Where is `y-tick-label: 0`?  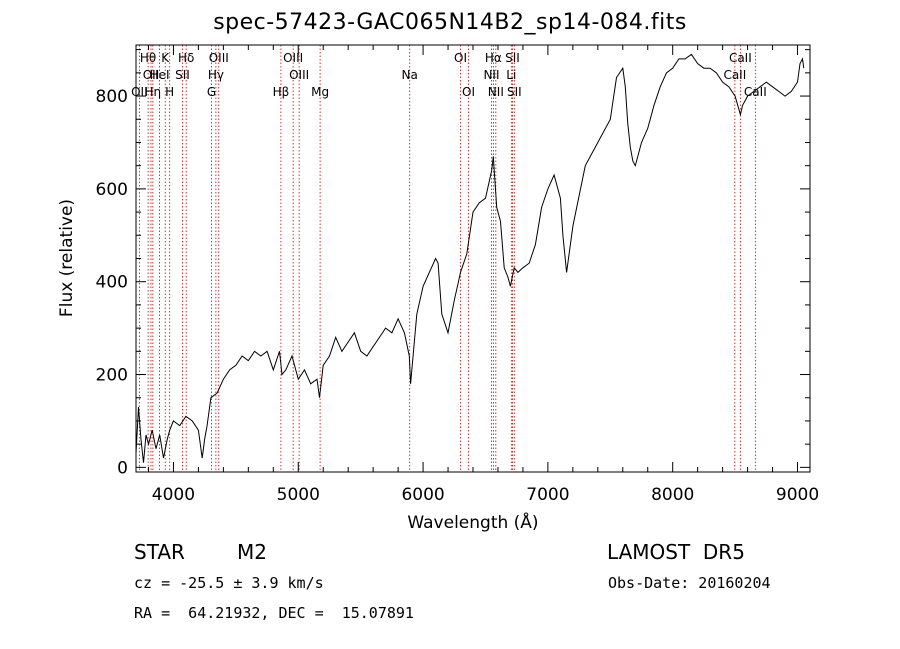 y-tick-label: 0 is located at coordinates (122, 468).